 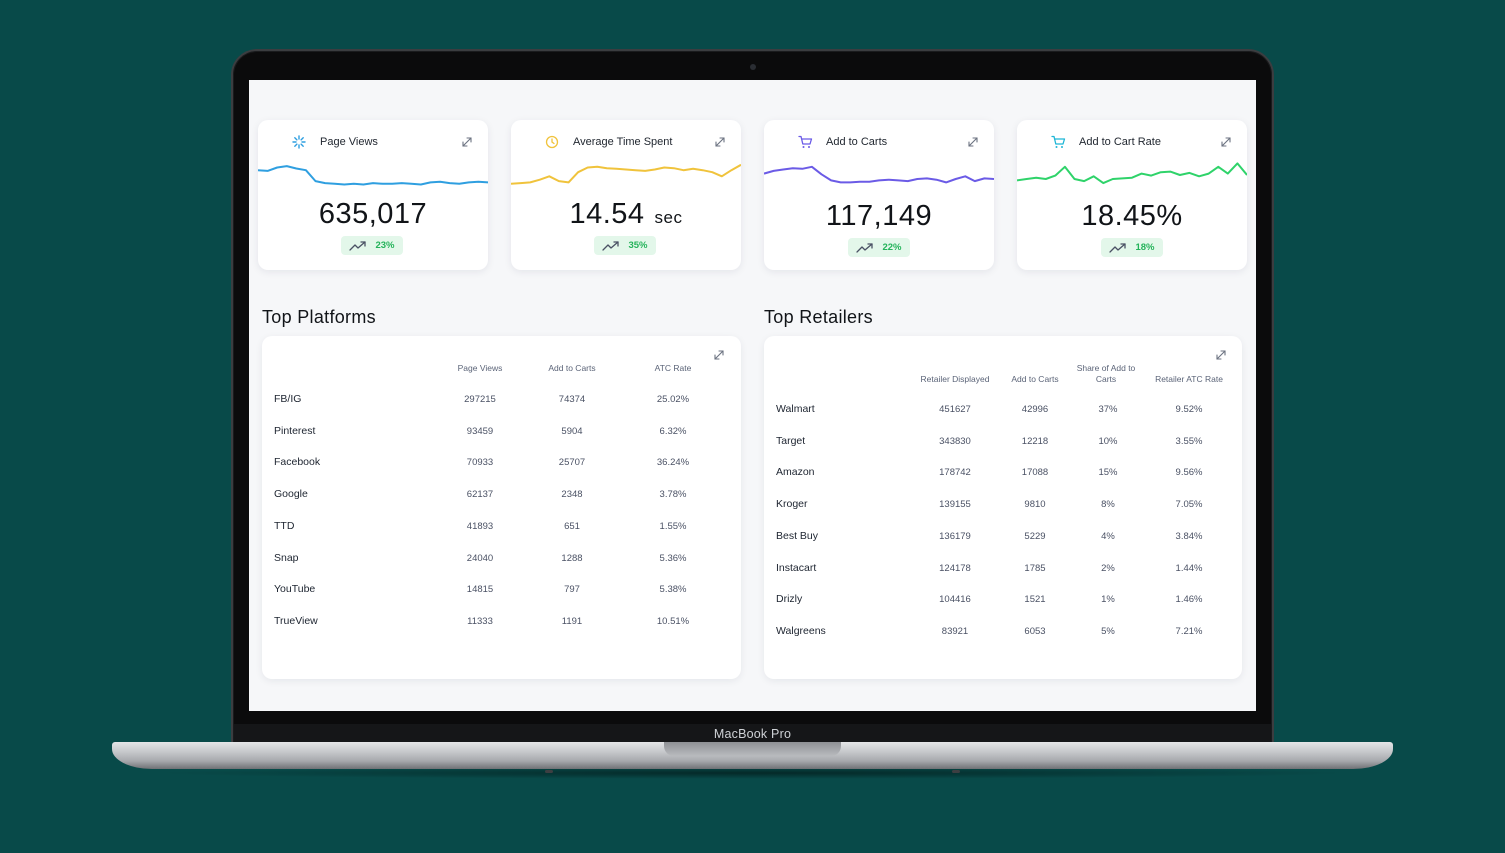 What do you see at coordinates (297, 462) in the screenshot?
I see `table-row-label: Facebook` at bounding box center [297, 462].